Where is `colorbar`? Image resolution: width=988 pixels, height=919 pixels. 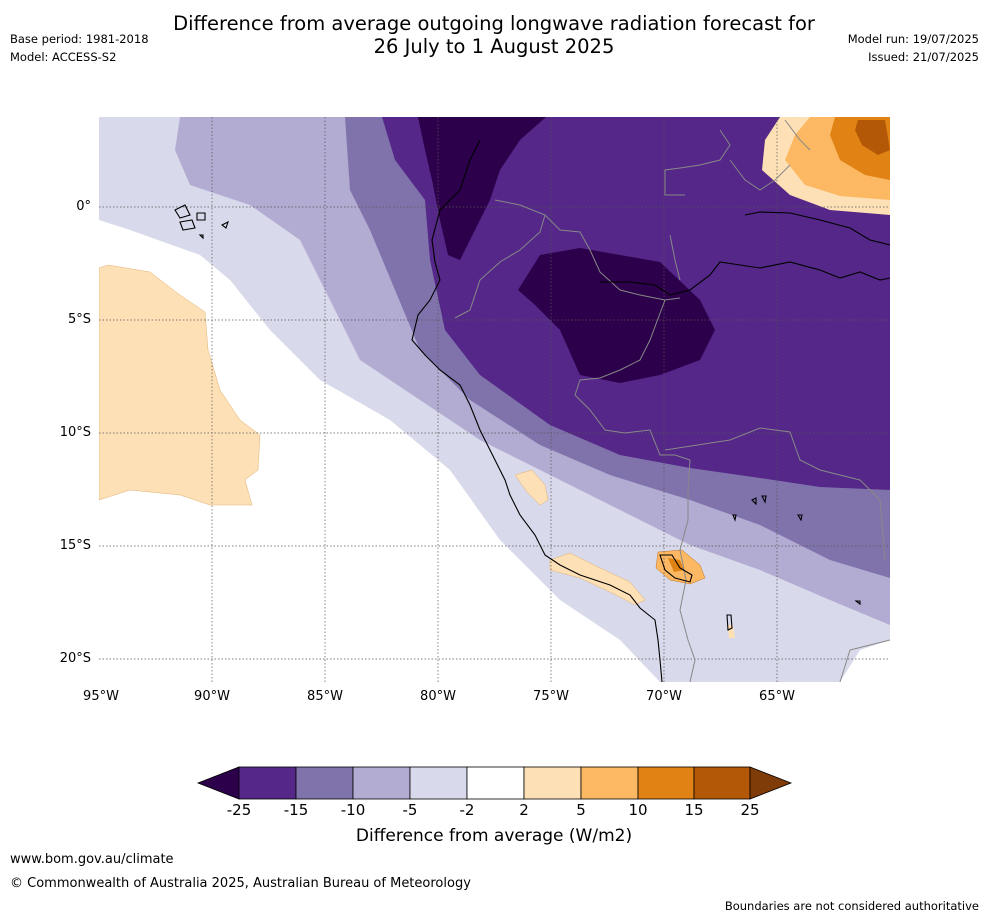 colorbar is located at coordinates (494, 783).